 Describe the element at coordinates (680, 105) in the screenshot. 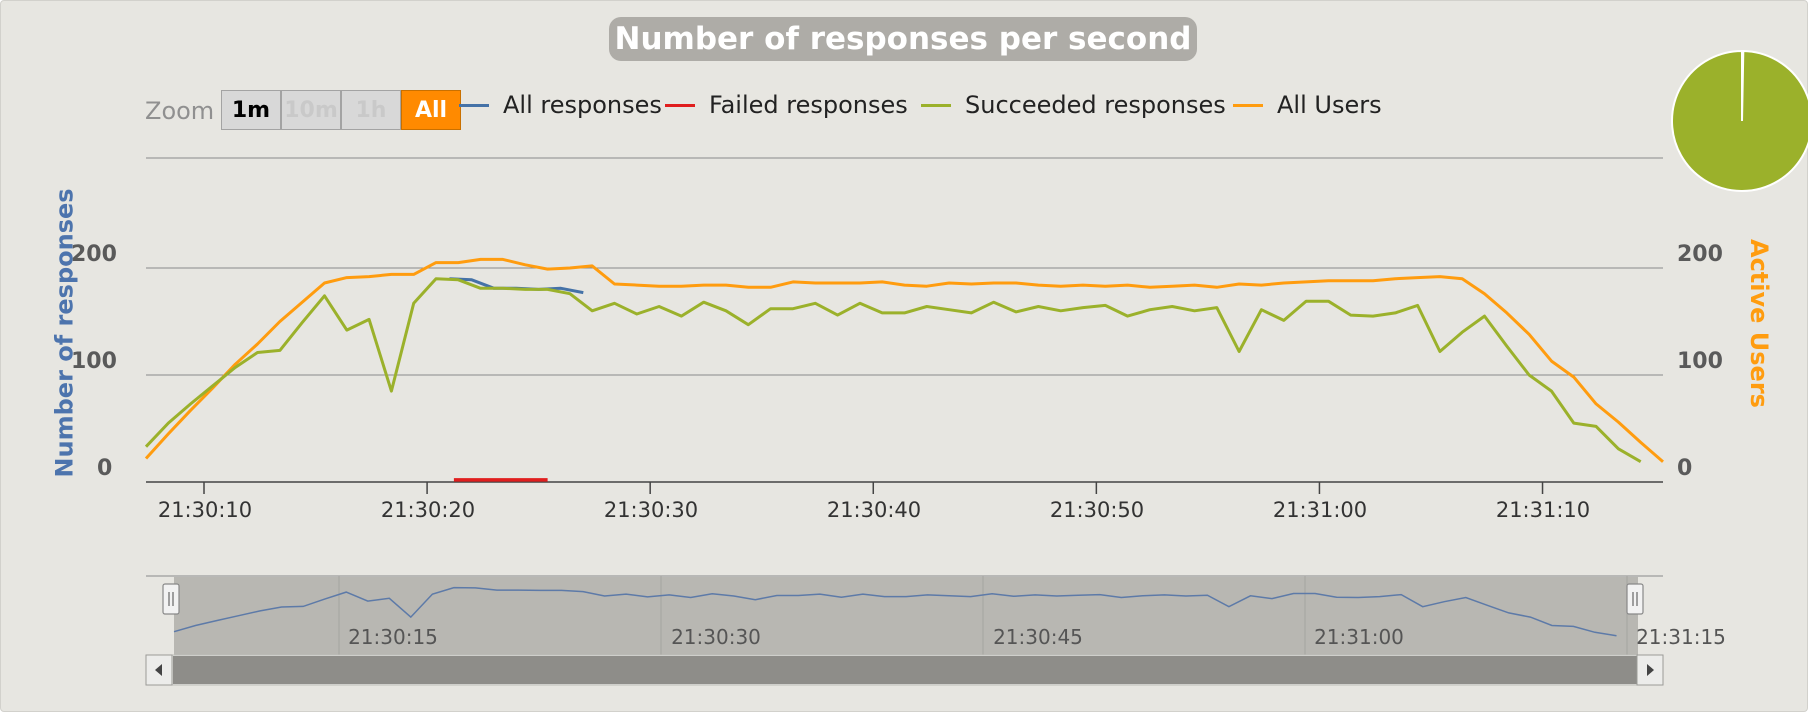

I see `legend-swatch-failed` at that location.